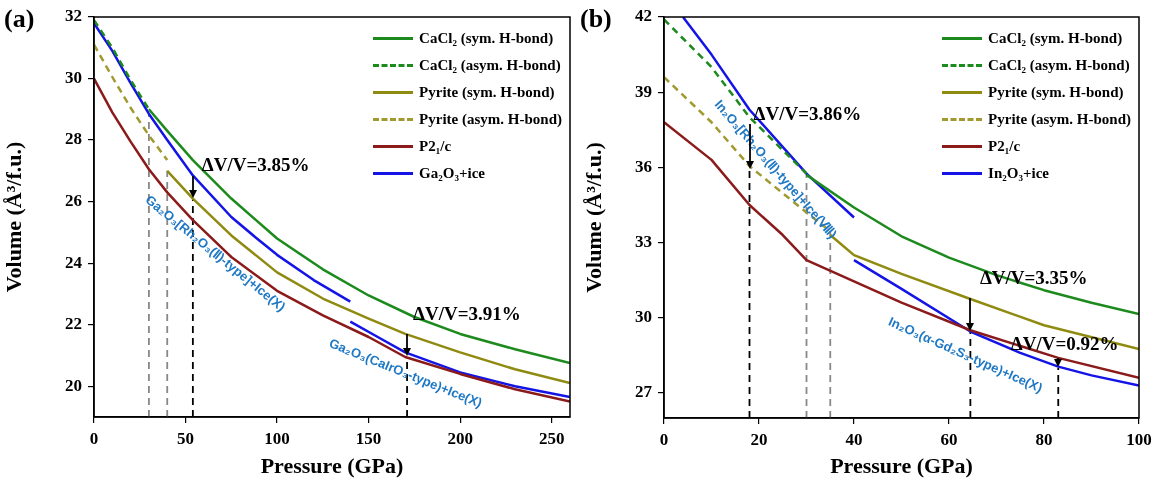 The image size is (1160, 485). I want to click on x-tick-label: 200, so click(460, 438).